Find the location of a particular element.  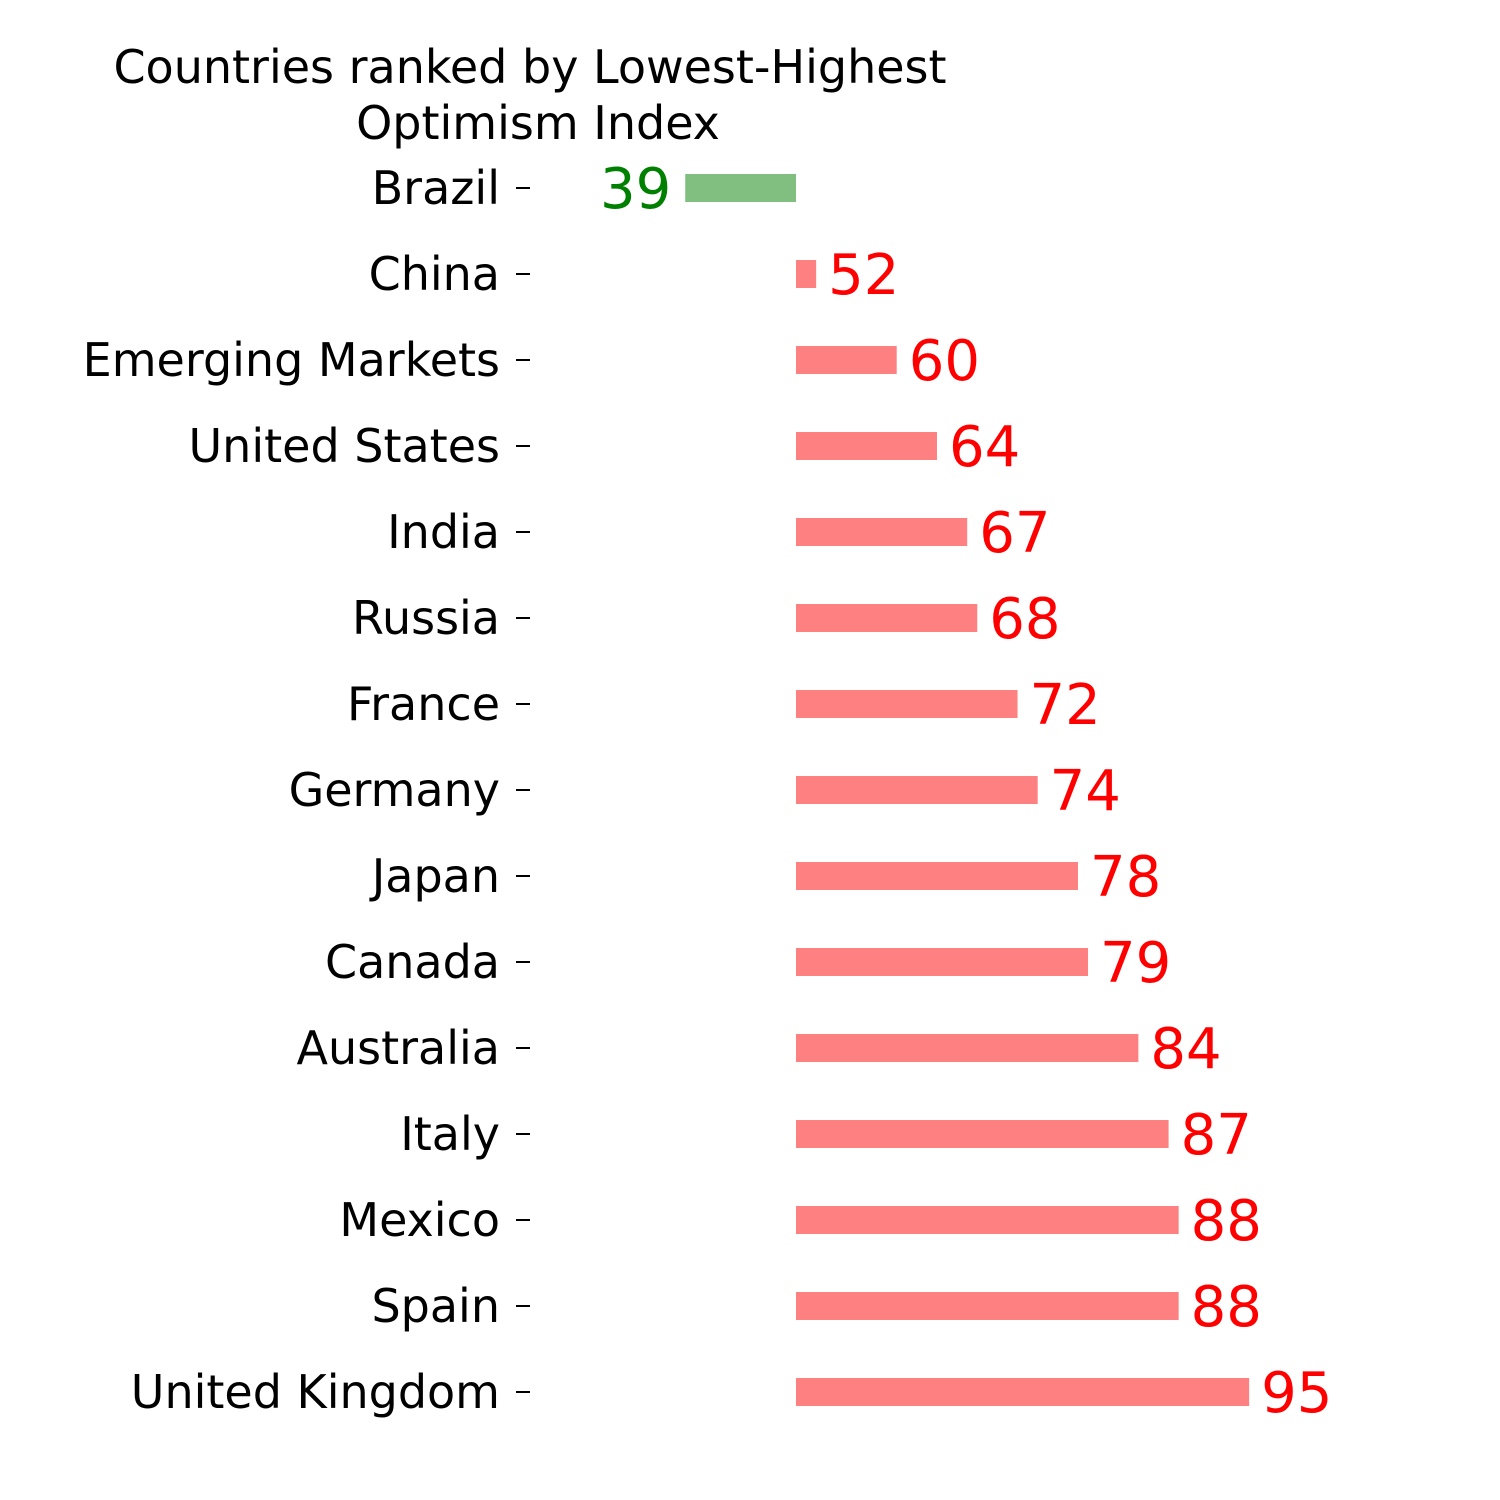

y-tick-label-australia: Australia is located at coordinates (398, 1048).